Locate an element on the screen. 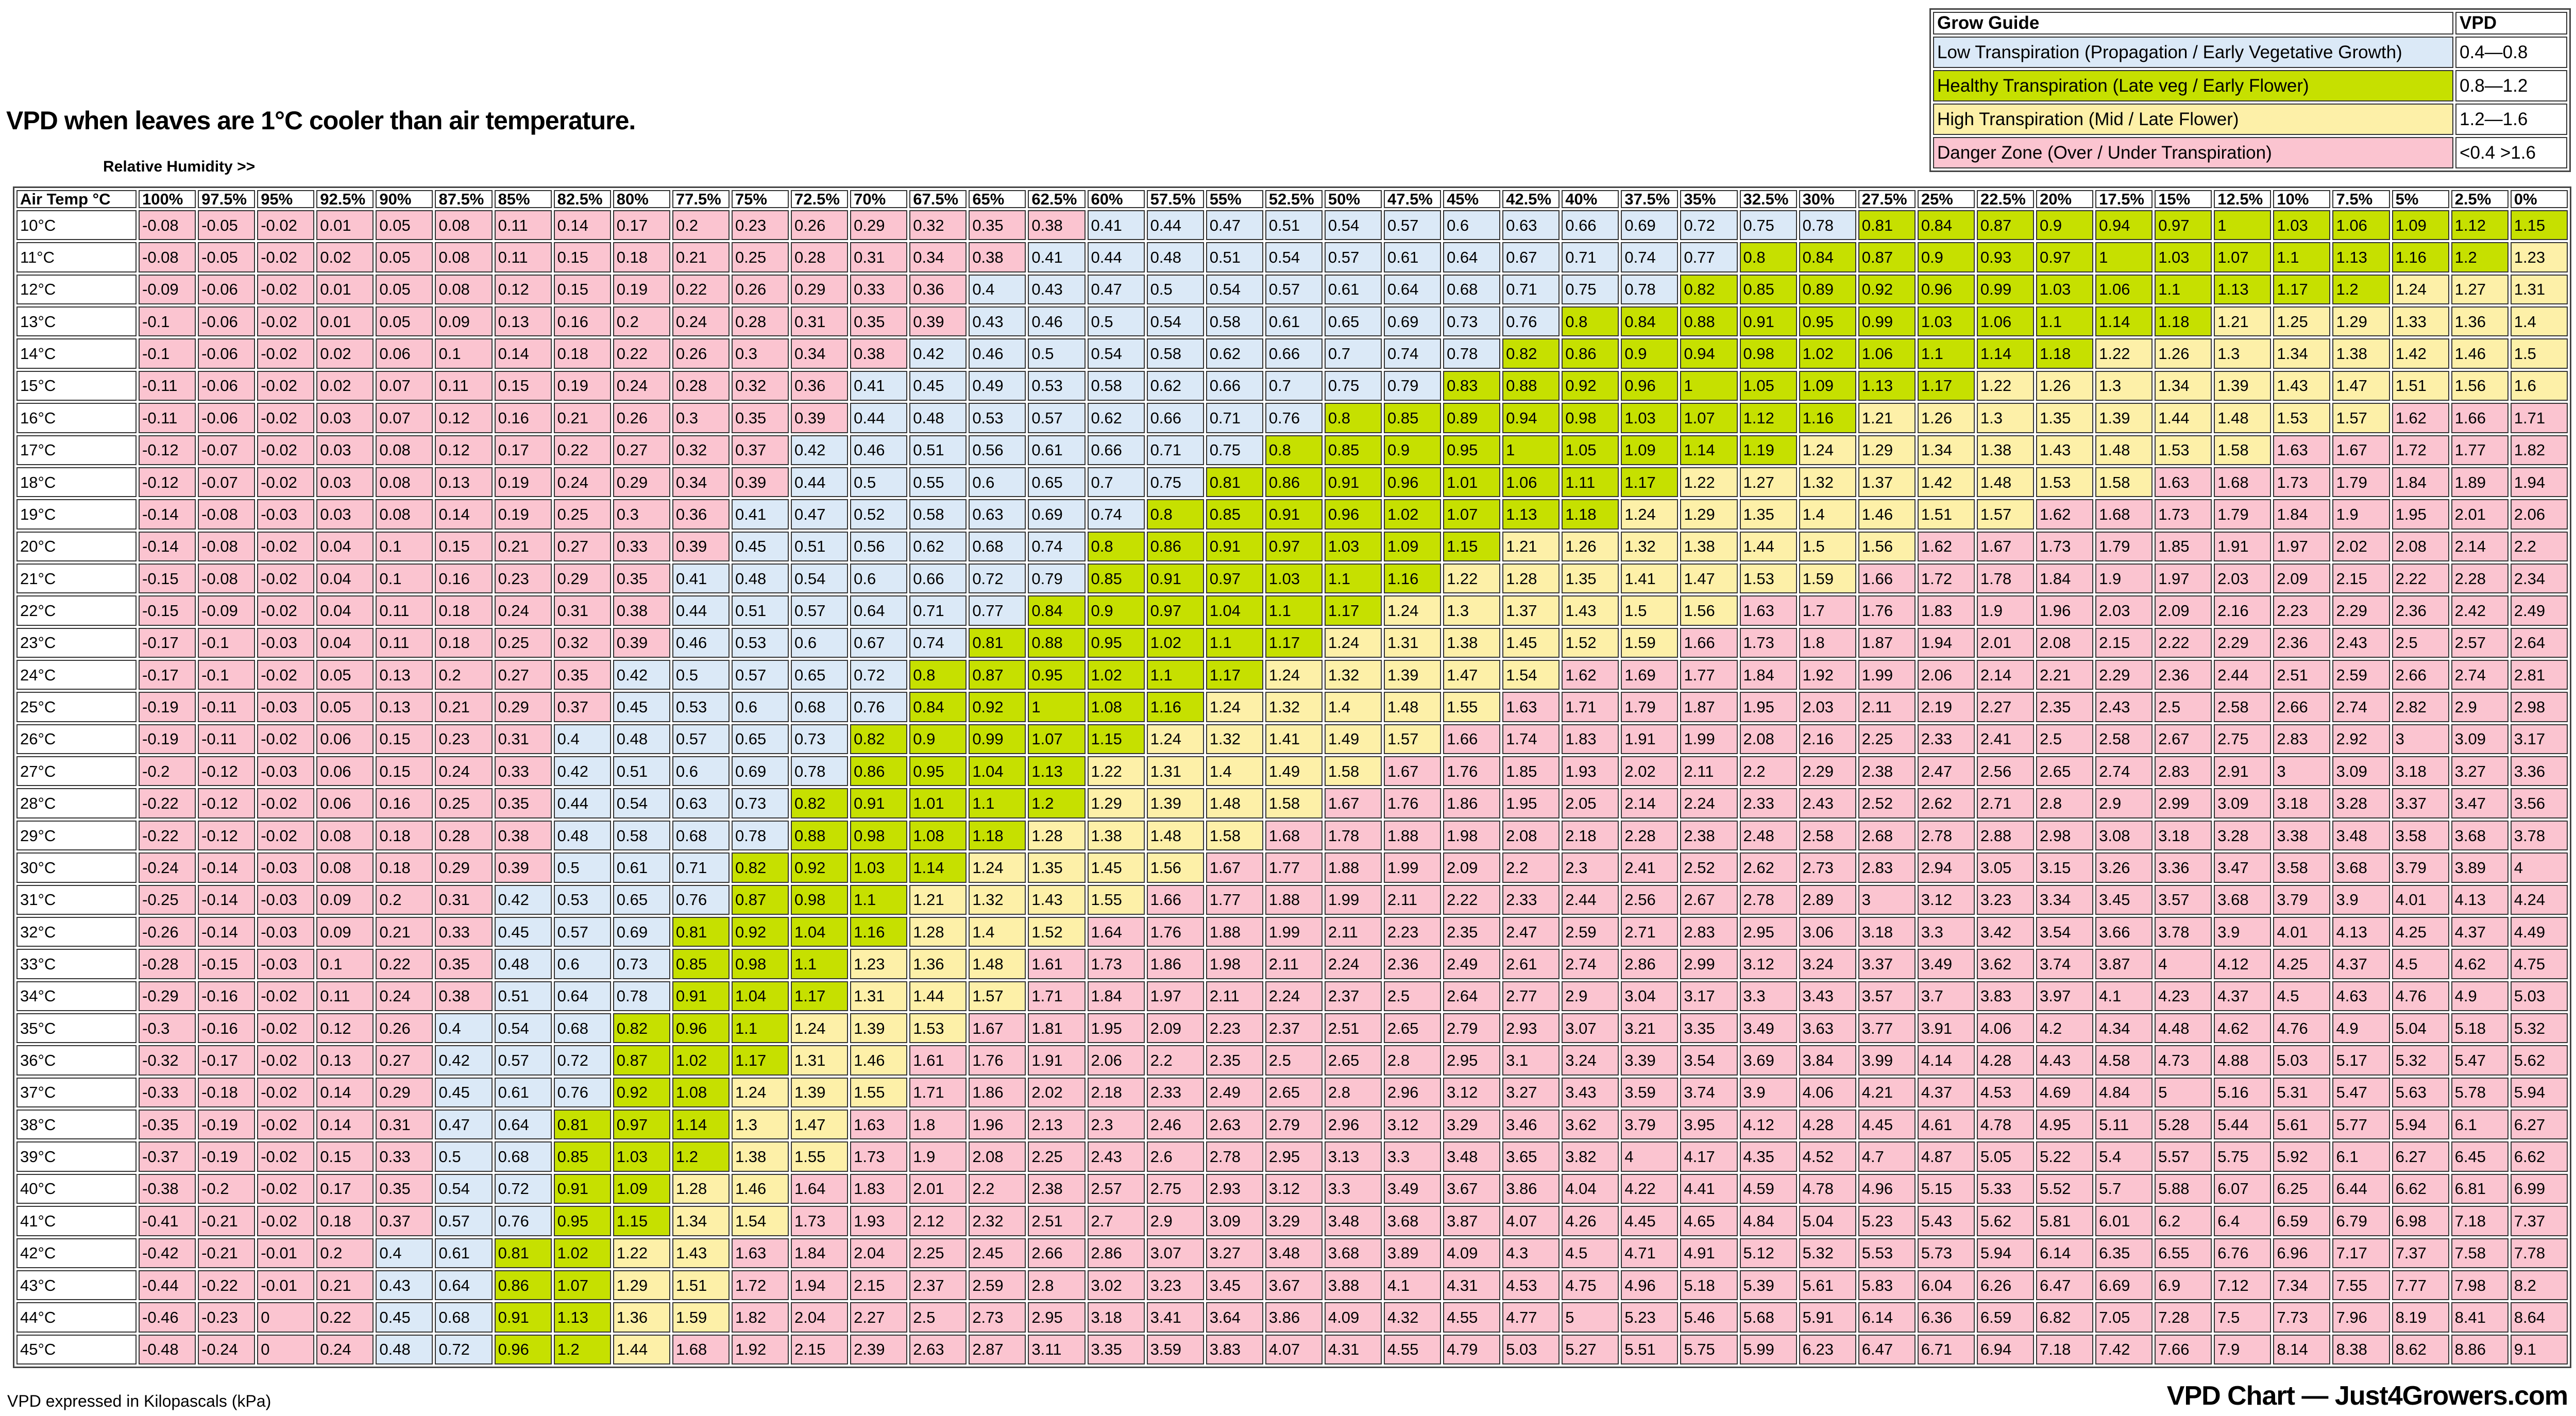 The height and width of the screenshot is (1416, 2576). vpd-cell: 0.11 is located at coordinates (404, 642).